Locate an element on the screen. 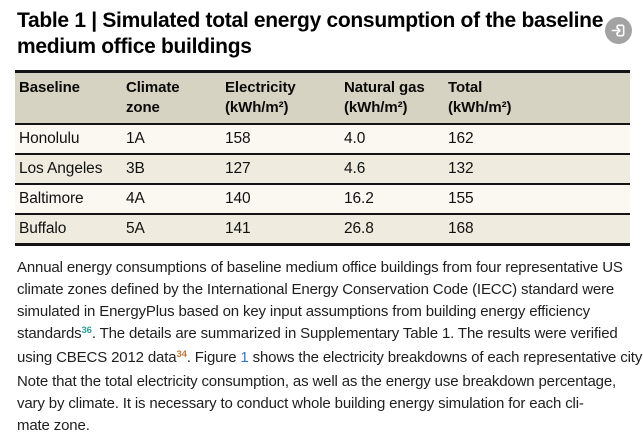 This screenshot has width=643, height=437. table-cell: 26.8 is located at coordinates (359, 228).